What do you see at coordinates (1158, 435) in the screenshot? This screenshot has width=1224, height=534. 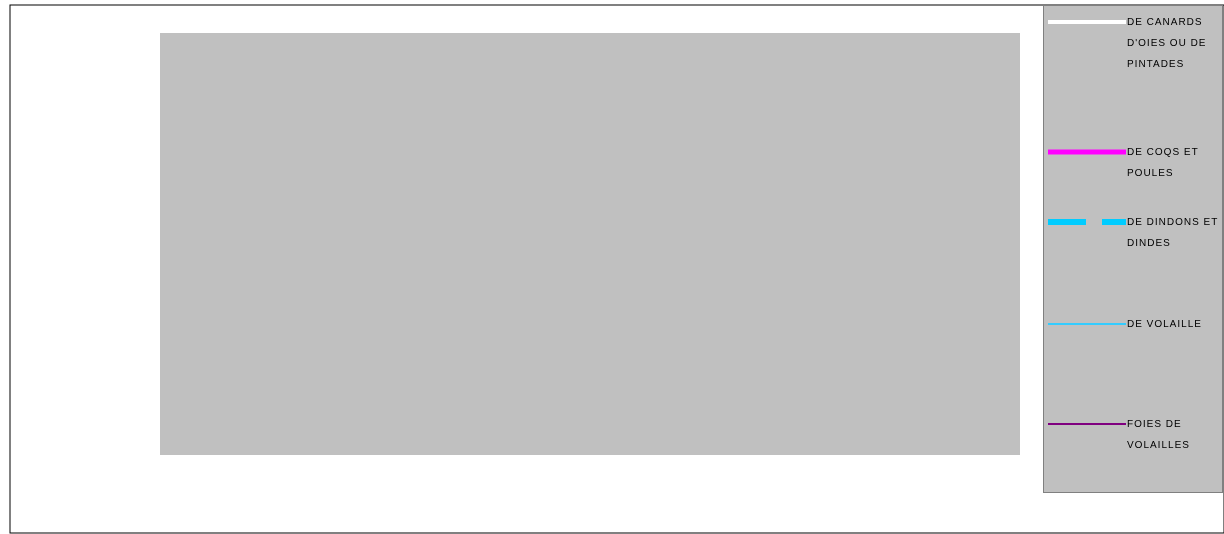 I see `legend-label: FOIES DE VOLAILLES` at bounding box center [1158, 435].